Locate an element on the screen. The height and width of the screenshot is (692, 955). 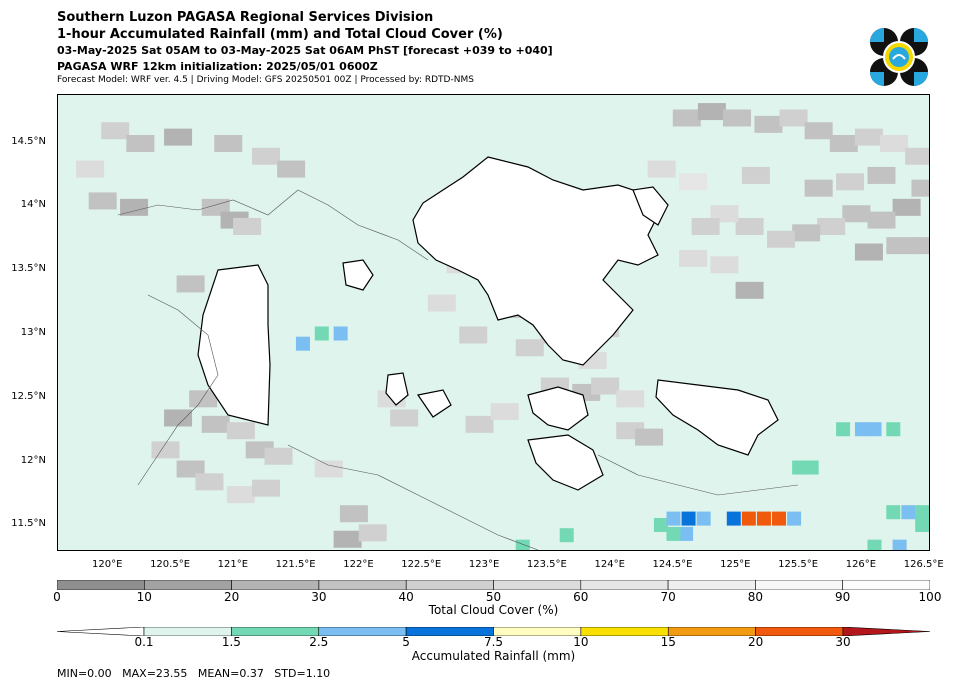
samar-island is located at coordinates (717, 417).